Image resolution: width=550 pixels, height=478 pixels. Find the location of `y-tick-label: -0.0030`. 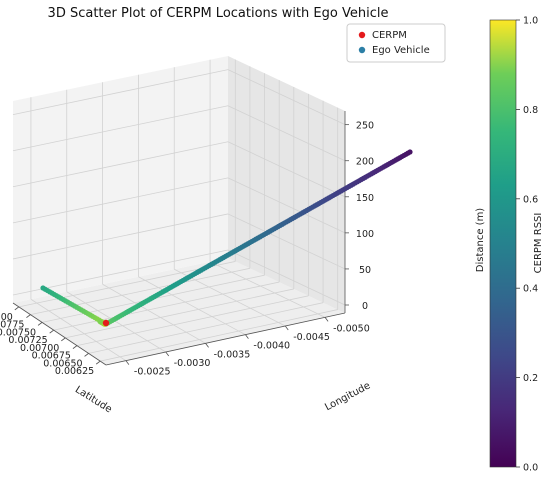

y-tick-label: -0.0030 is located at coordinates (192, 363).